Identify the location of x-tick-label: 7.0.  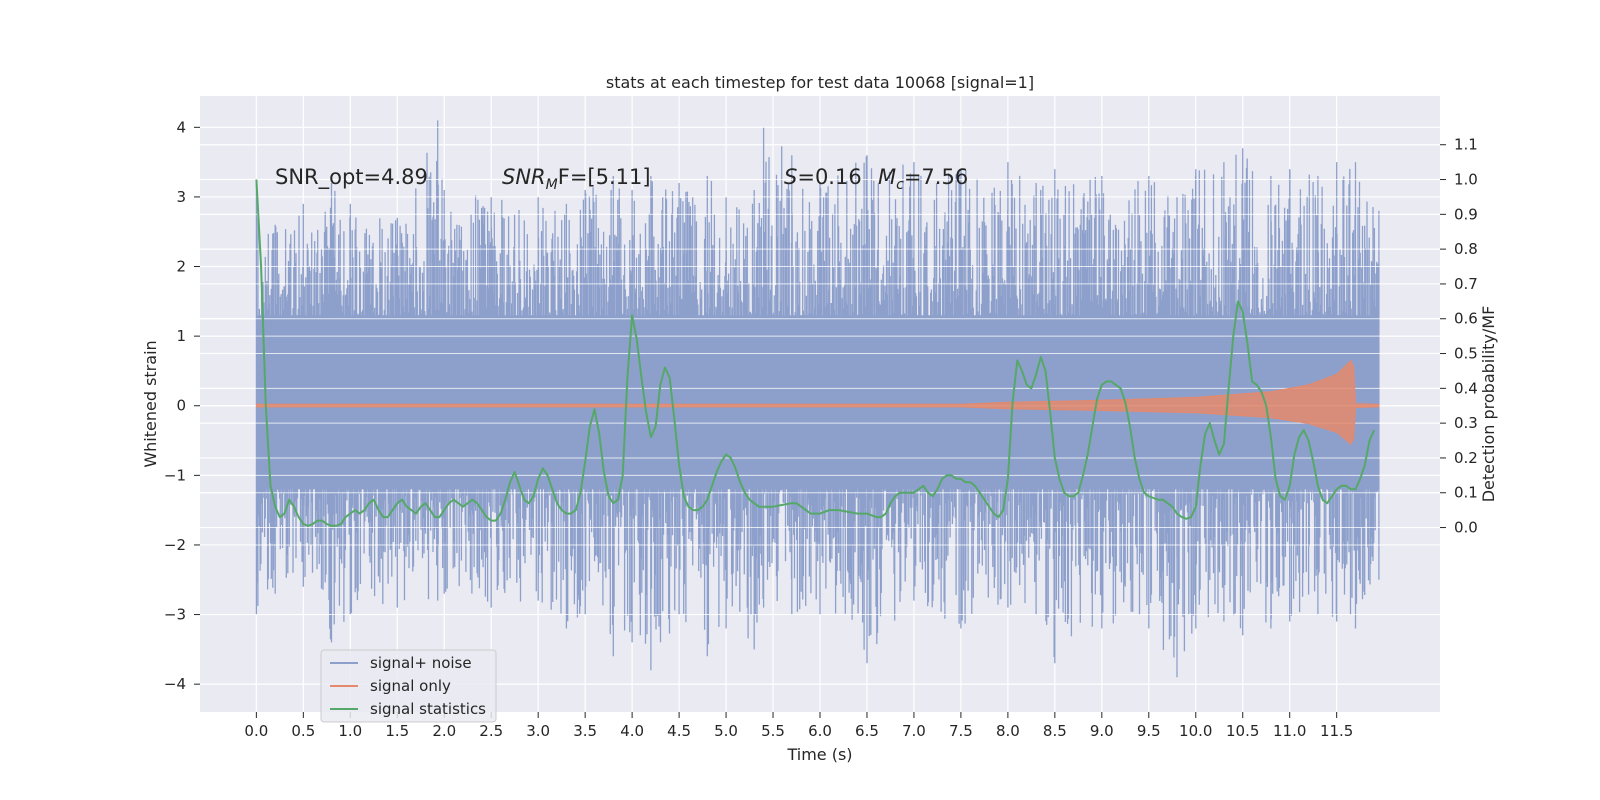
(914, 731).